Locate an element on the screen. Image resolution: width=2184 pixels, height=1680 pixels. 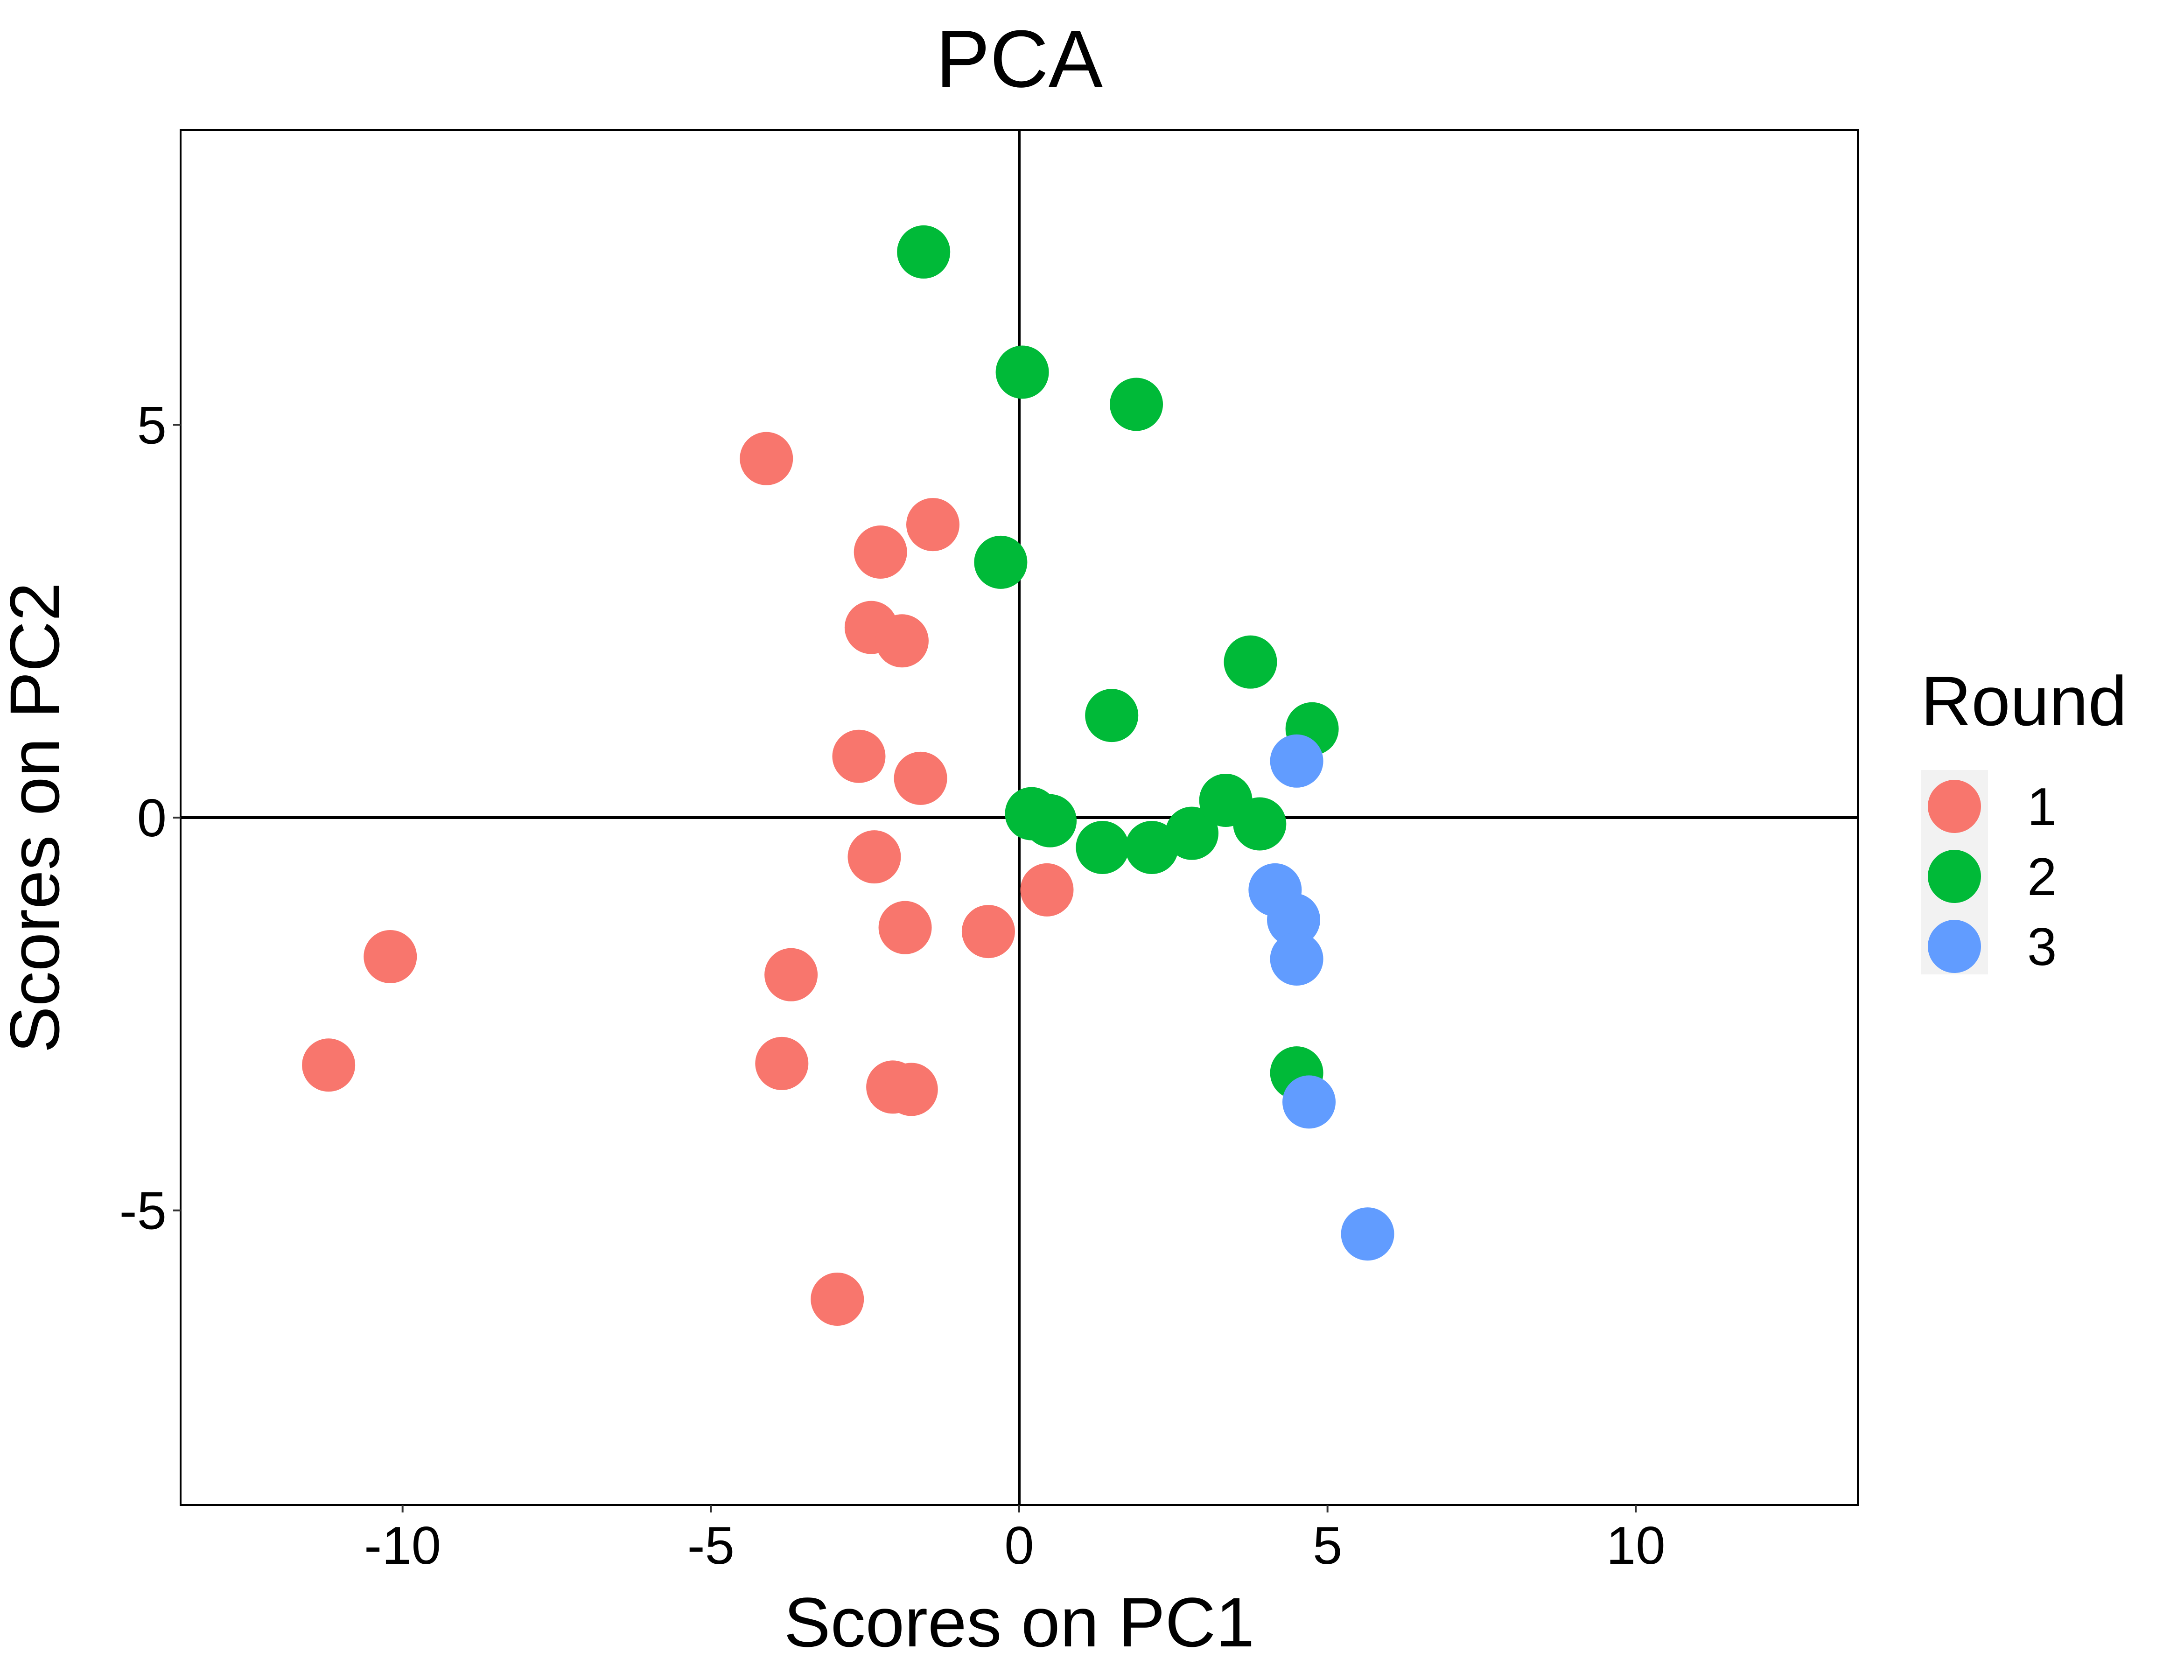
legend-title: Round is located at coordinates (2024, 701).